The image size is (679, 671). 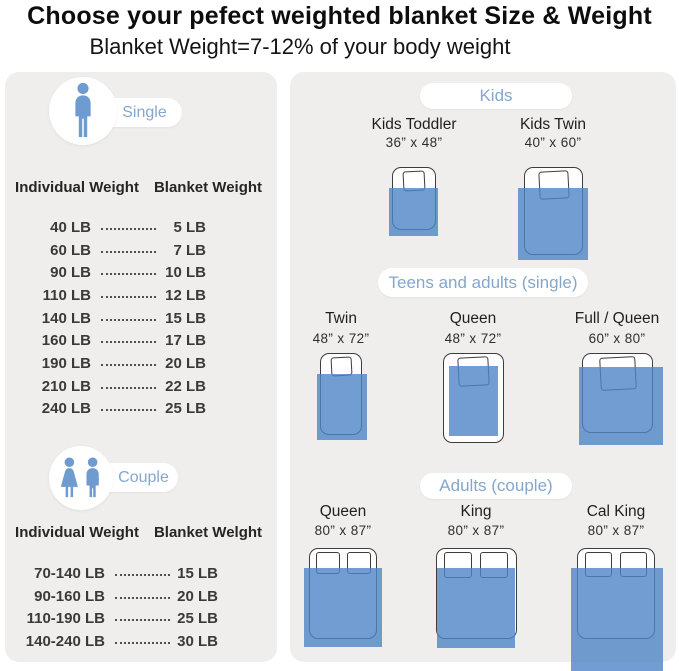 I want to click on bed-name-label: Twin, so click(x=341, y=318).